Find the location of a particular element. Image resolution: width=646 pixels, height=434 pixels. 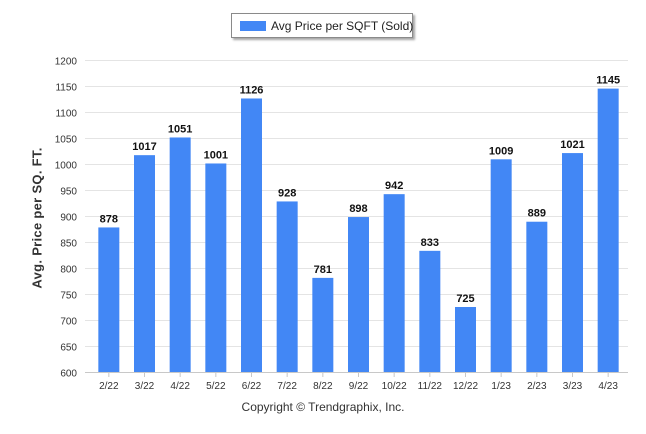

data-label: 928 is located at coordinates (287, 193).